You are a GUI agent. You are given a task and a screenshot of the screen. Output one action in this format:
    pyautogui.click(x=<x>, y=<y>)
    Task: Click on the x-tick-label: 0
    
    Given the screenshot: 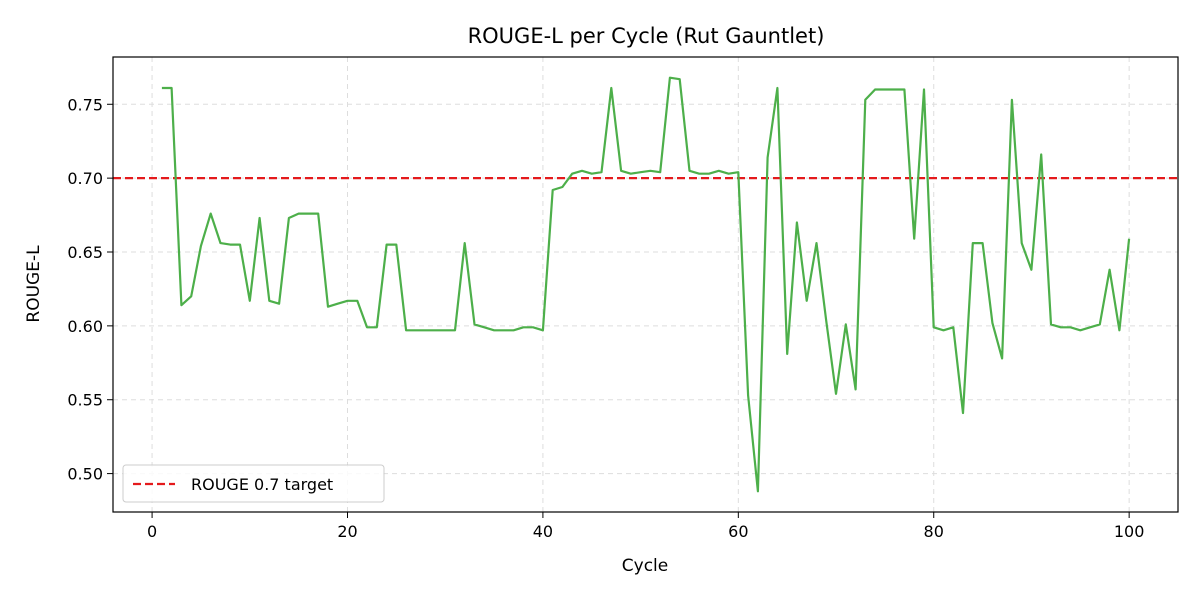 What is the action you would take?
    pyautogui.click(x=152, y=531)
    